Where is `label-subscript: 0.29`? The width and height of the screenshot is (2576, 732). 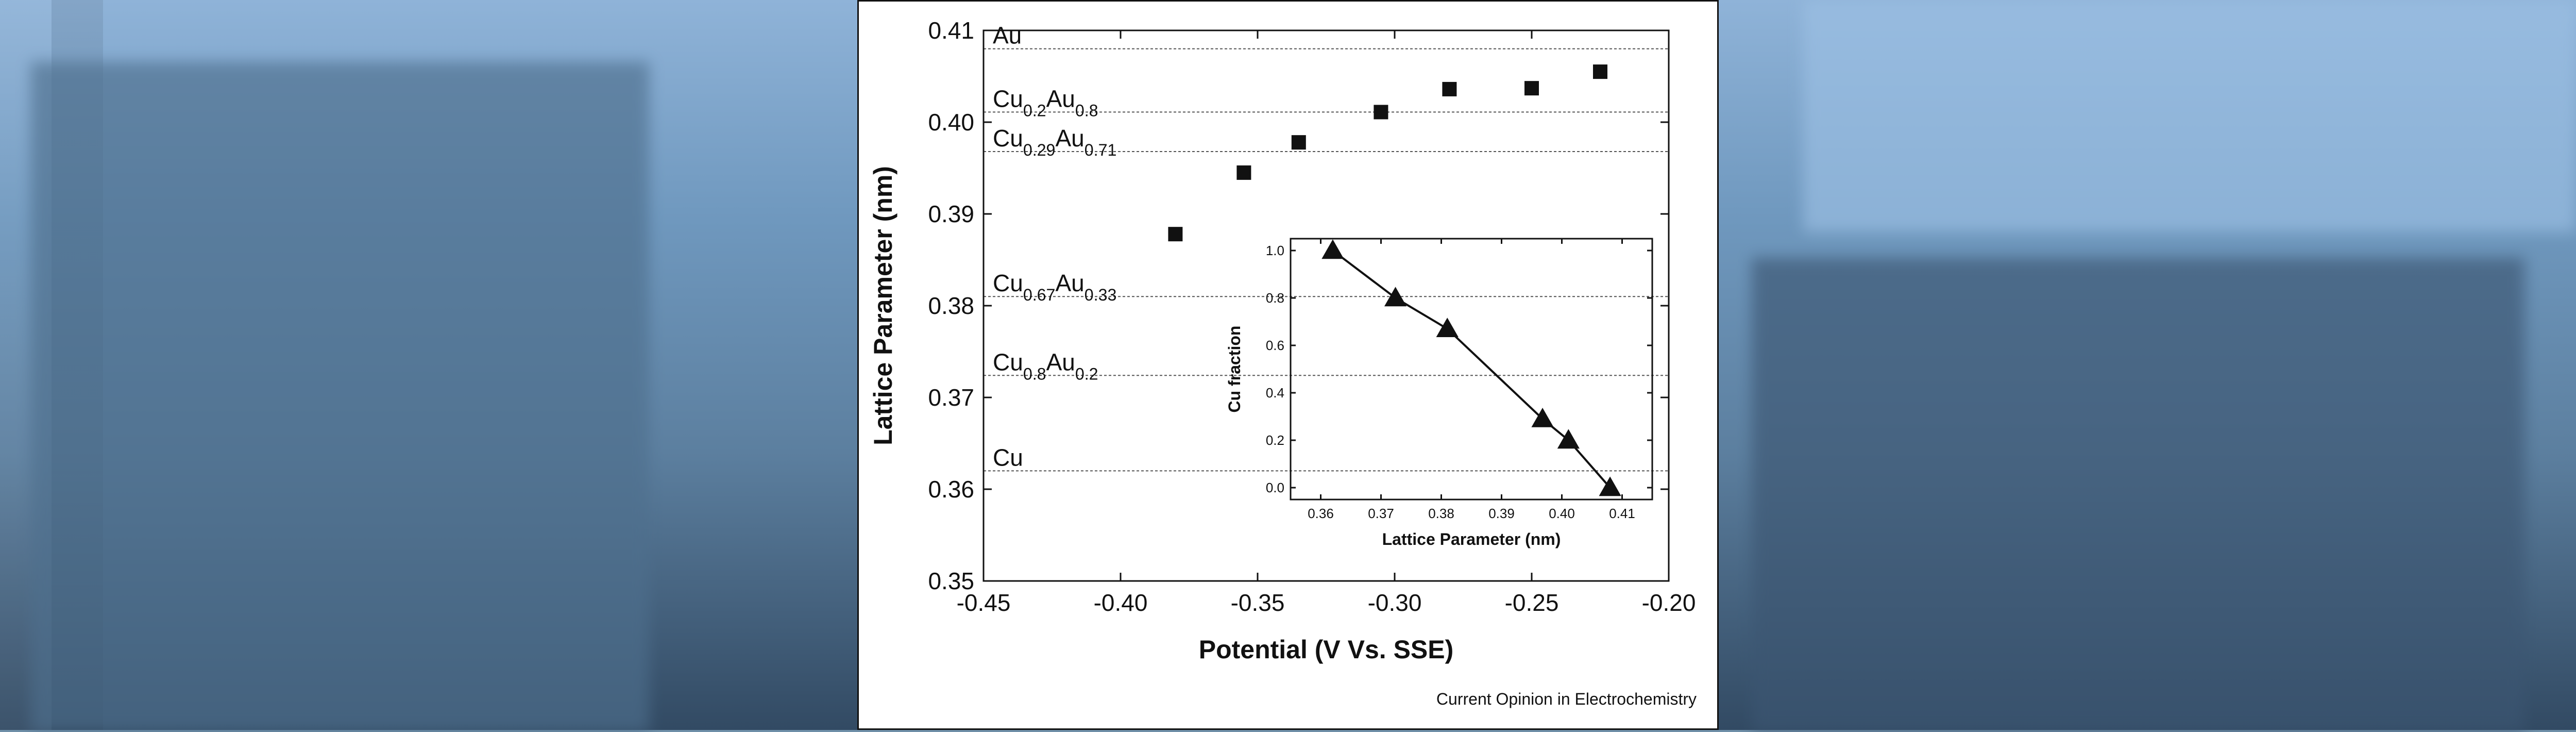 label-subscript: 0.29 is located at coordinates (1039, 150).